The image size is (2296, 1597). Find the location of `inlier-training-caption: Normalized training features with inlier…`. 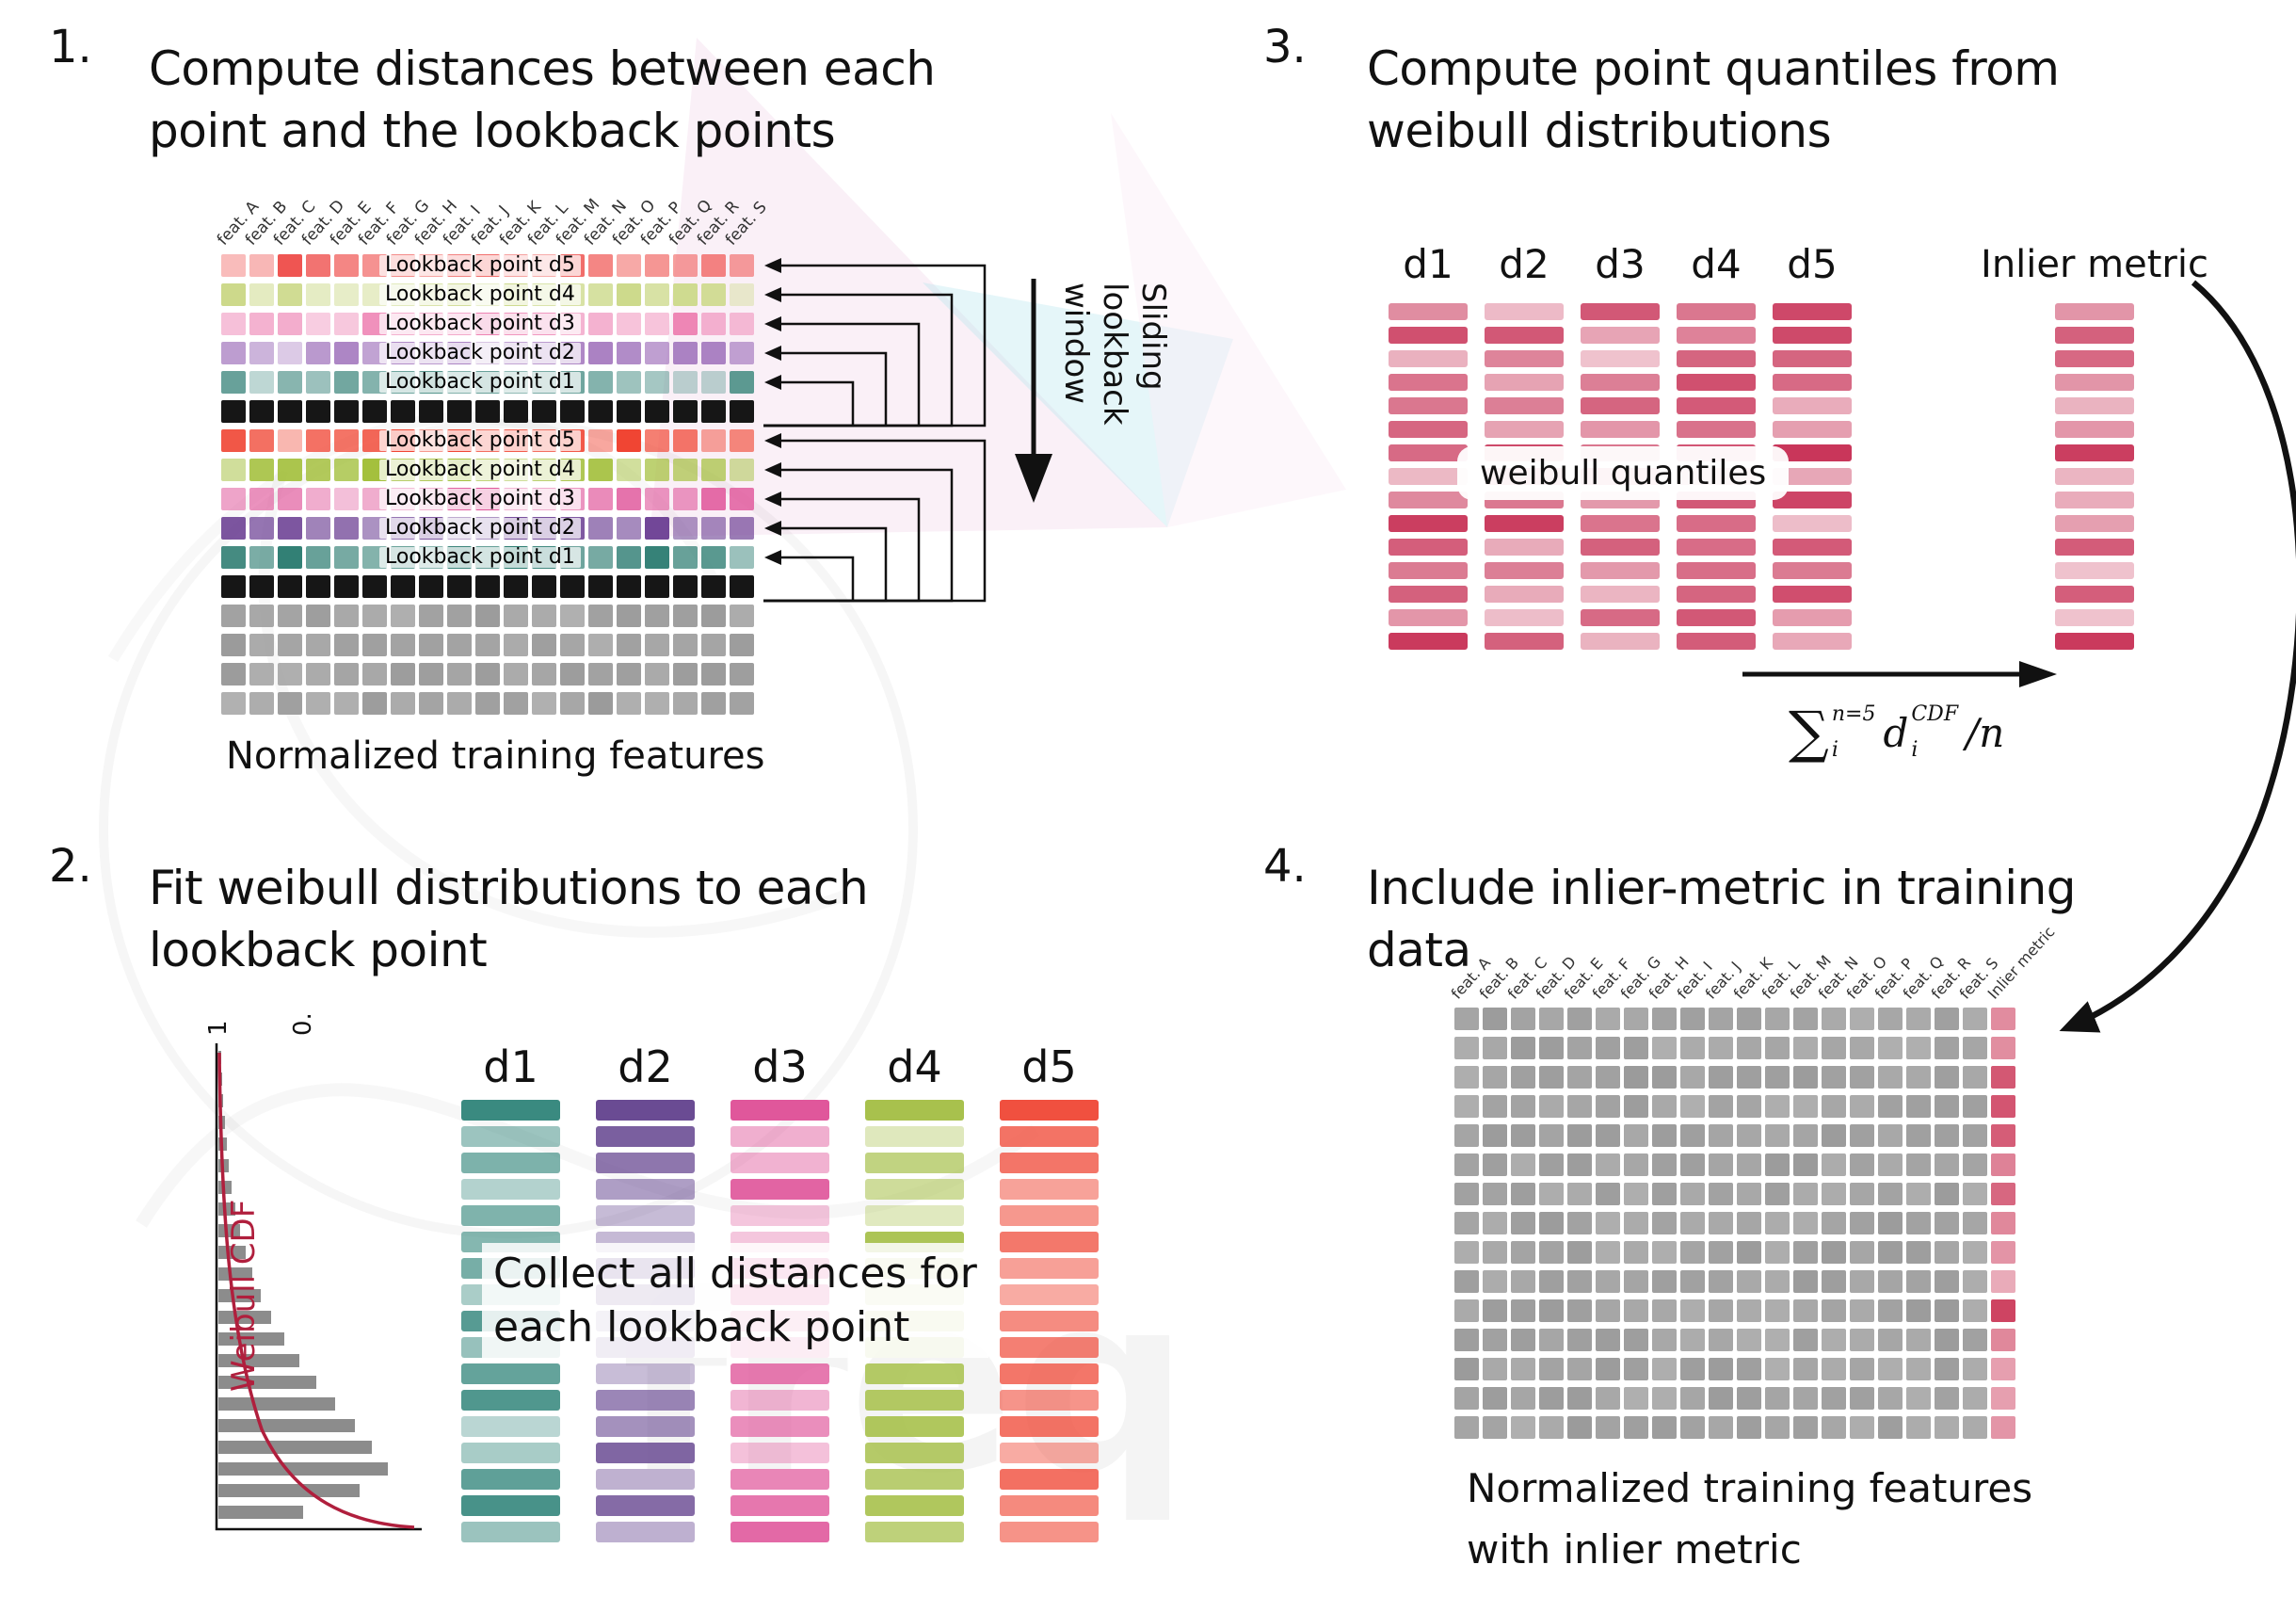

inlier-training-caption: Normalized training features with inlier… is located at coordinates (1750, 1519).